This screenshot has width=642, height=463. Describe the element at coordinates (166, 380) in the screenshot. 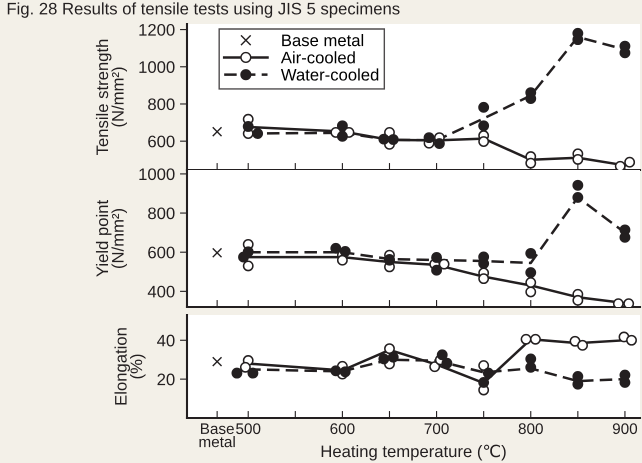

I see `y-tick-label: 20` at that location.